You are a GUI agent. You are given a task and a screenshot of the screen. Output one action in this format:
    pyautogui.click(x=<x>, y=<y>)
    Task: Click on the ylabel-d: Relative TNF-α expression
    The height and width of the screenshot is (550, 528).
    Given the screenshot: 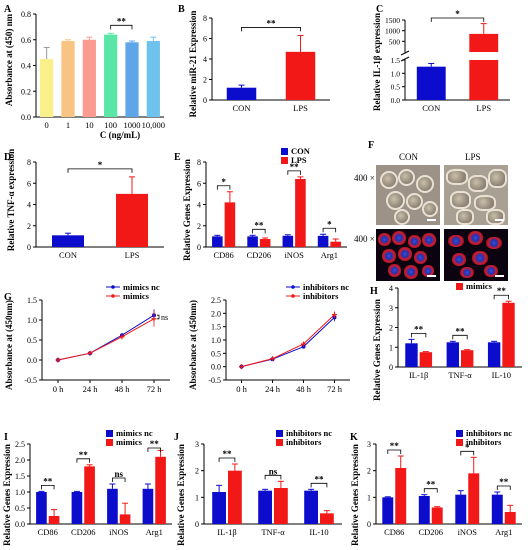 What is the action you would take?
    pyautogui.click(x=11, y=200)
    